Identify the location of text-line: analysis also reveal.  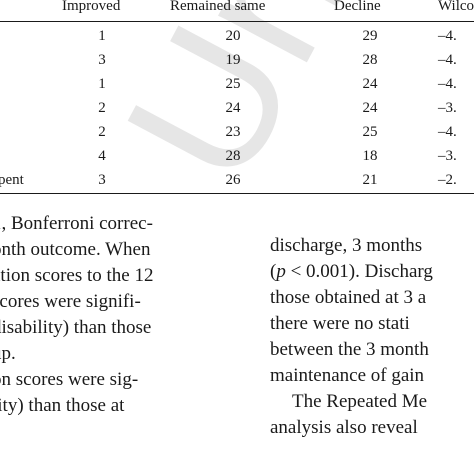
(344, 427).